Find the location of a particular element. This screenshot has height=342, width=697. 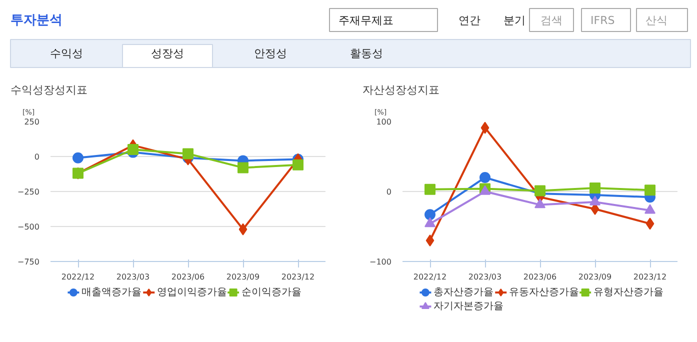

text: IFRS is located at coordinates (602, 20).